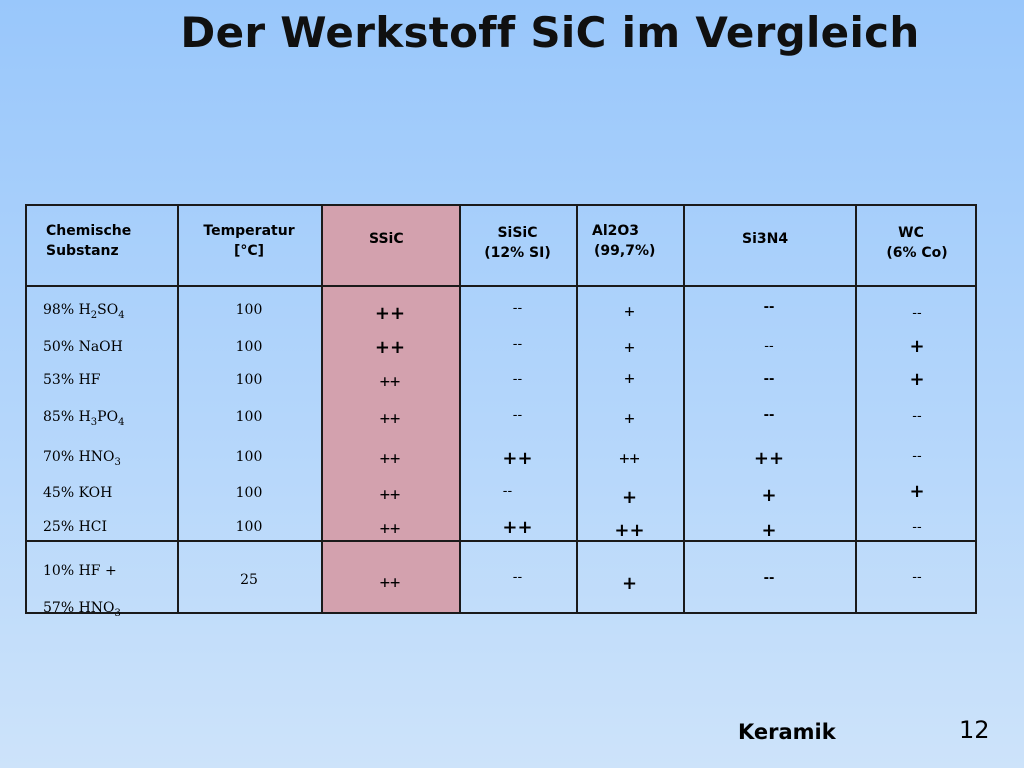 This screenshot has width=1024, height=768. Describe the element at coordinates (917, 243) in the screenshot. I see `header-wc: WC (6% Co)` at that location.